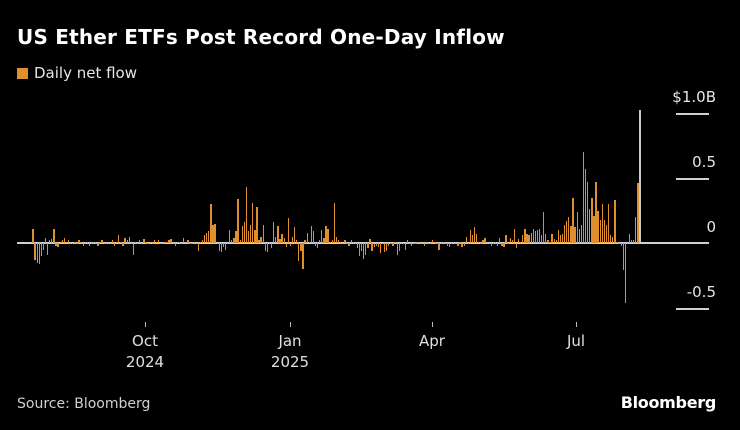  What do you see at coordinates (22, 73) in the screenshot?
I see `legend-swatch-icon` at bounding box center [22, 73].